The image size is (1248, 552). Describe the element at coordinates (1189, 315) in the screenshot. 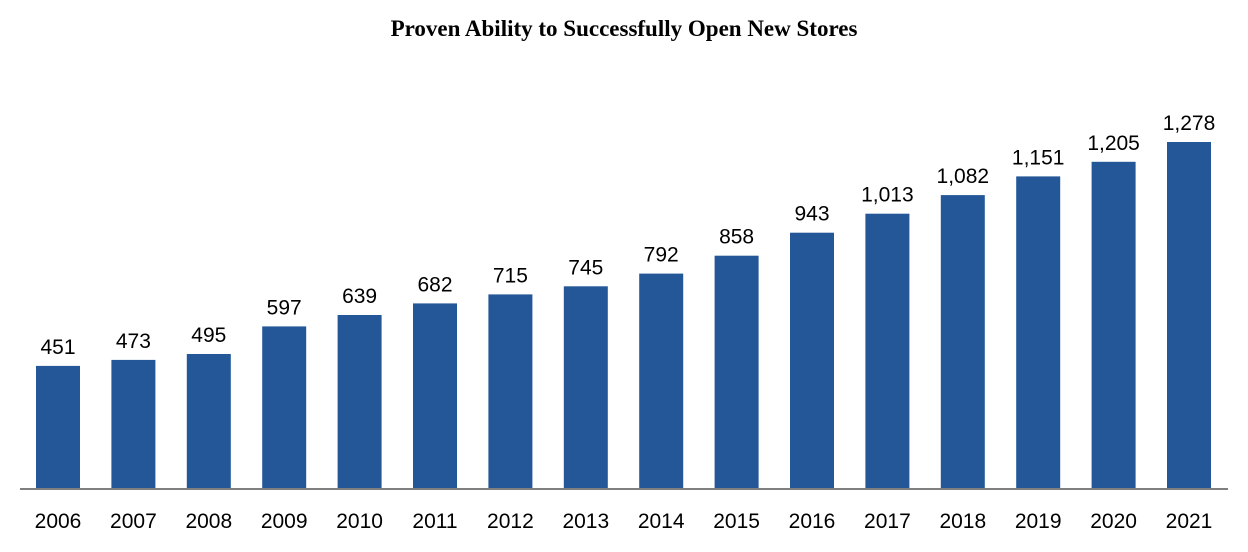

I see `bar-2021` at that location.